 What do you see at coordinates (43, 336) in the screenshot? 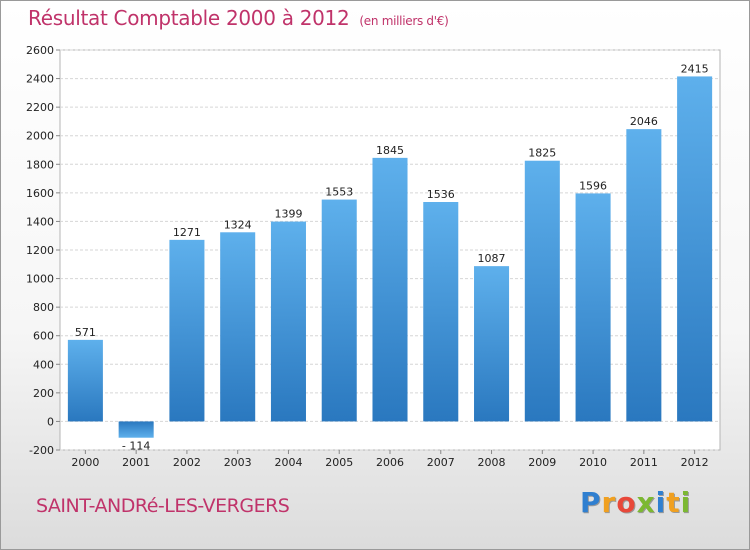
I see `y-tick-label: 600` at bounding box center [43, 336].